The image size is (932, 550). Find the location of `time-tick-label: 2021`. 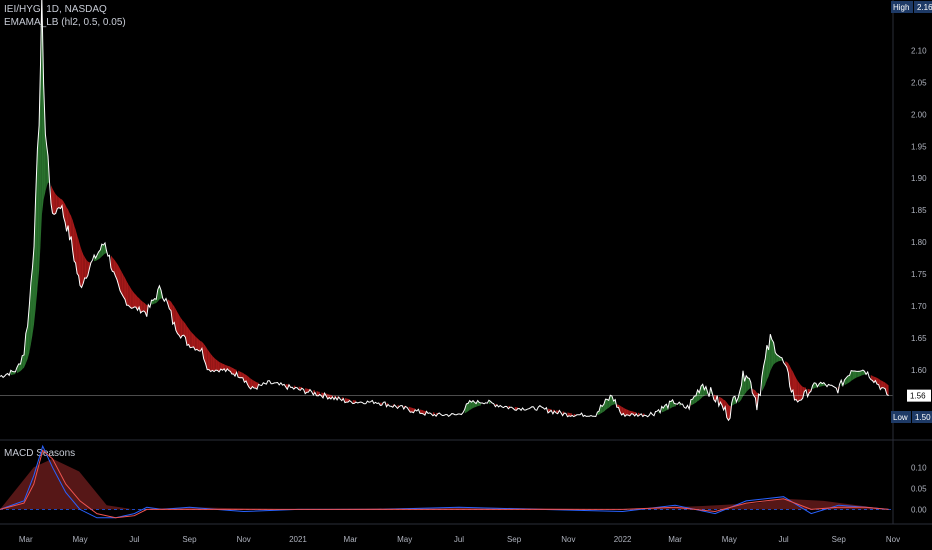

time-tick-label: 2021 is located at coordinates (298, 539).